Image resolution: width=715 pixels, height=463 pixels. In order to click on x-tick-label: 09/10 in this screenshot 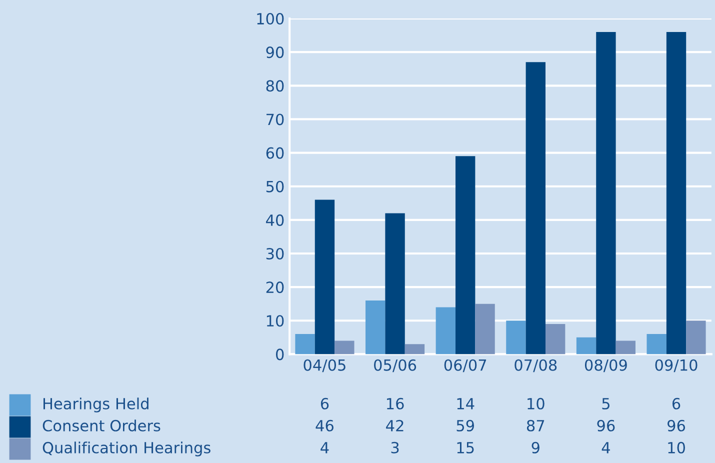, I will do `click(676, 365)`.